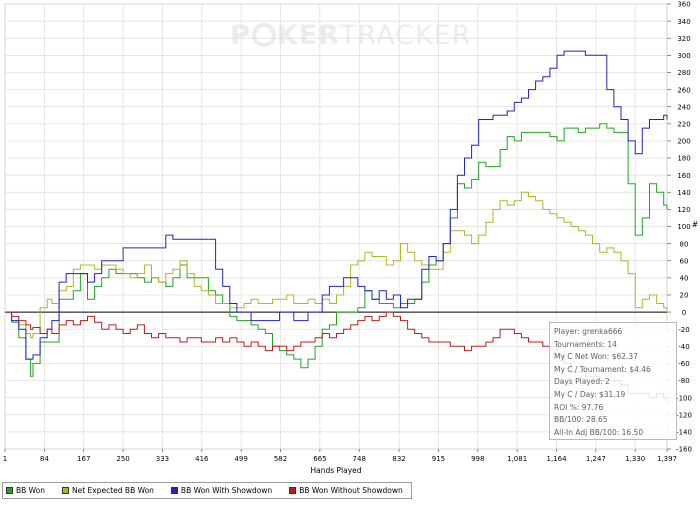  What do you see at coordinates (162, 459) in the screenshot?
I see `x-tick-label: 333` at bounding box center [162, 459].